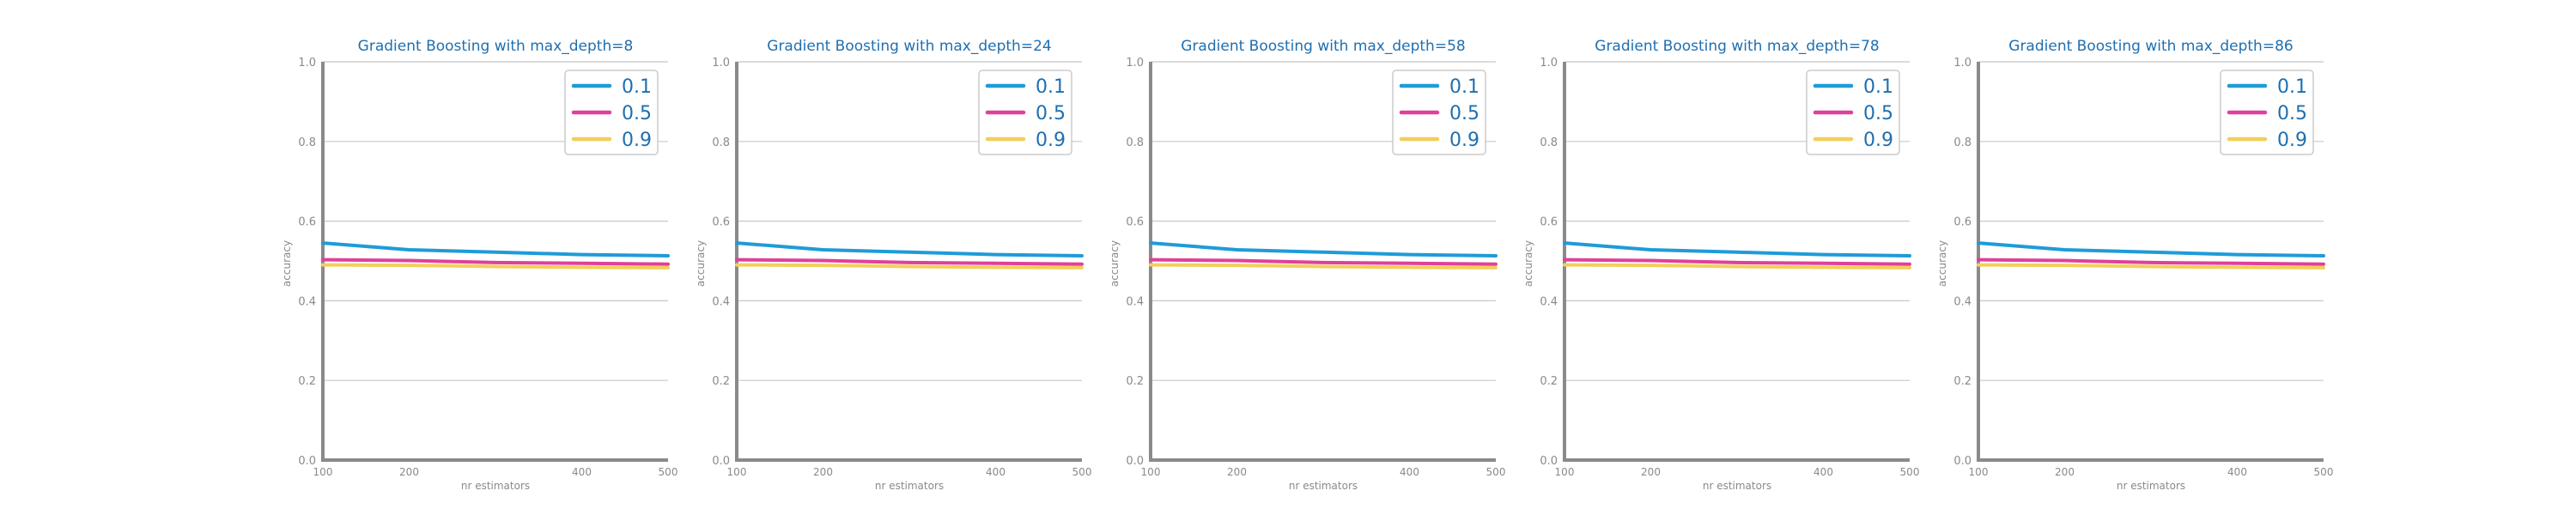  Describe the element at coordinates (909, 46) in the screenshot. I see `chart-title: Gradient Boosting with max_depth=24` at that location.